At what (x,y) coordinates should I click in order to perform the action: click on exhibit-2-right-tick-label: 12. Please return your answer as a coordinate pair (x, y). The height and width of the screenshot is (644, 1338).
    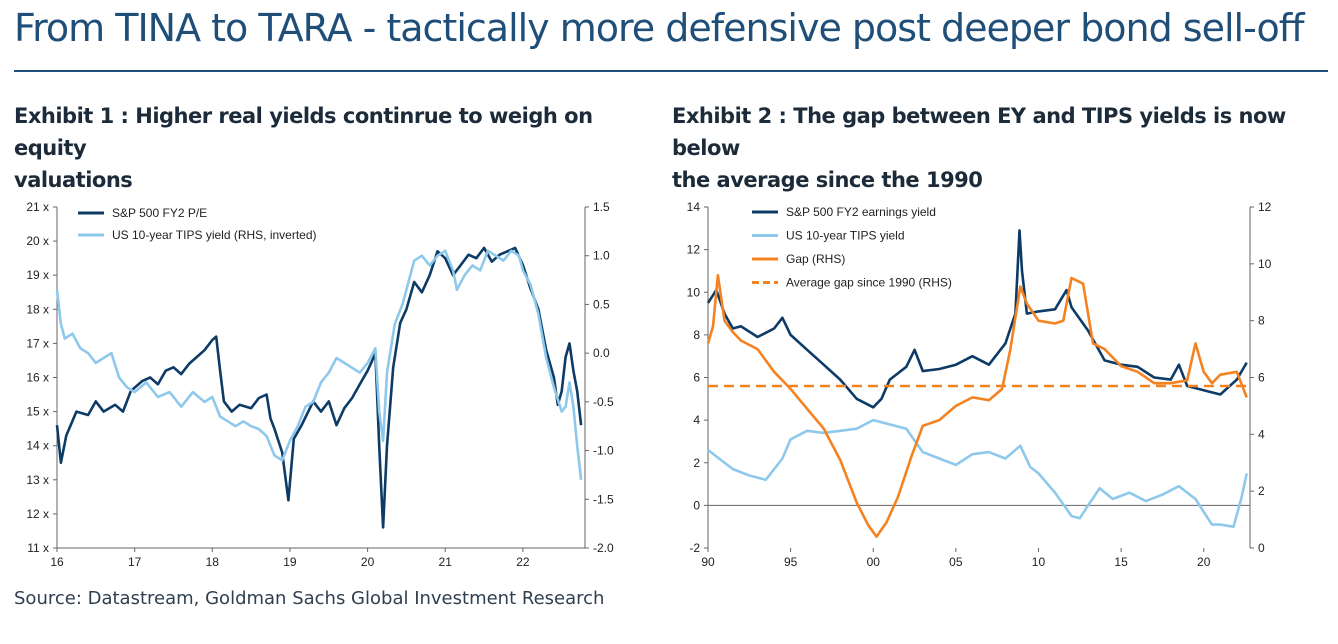
    Looking at the image, I should click on (1265, 207).